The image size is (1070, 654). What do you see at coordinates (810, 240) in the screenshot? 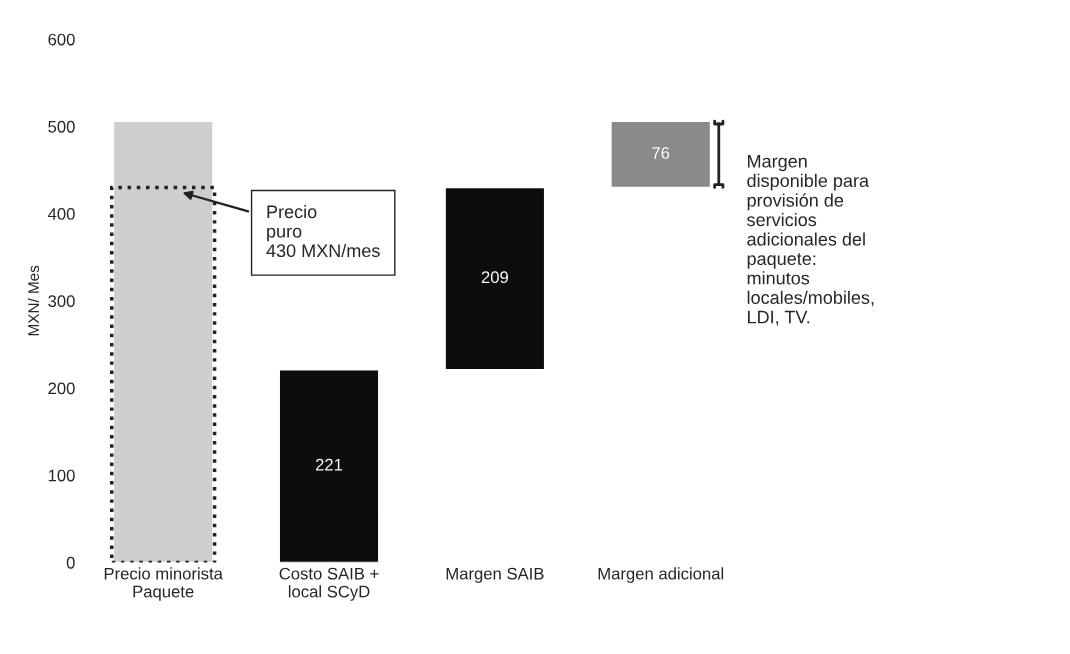
I see `text: Margen disponible para provisión de servicios adicionales del paquete: minutos locales/mobiles, LDI, TV.` at bounding box center [810, 240].